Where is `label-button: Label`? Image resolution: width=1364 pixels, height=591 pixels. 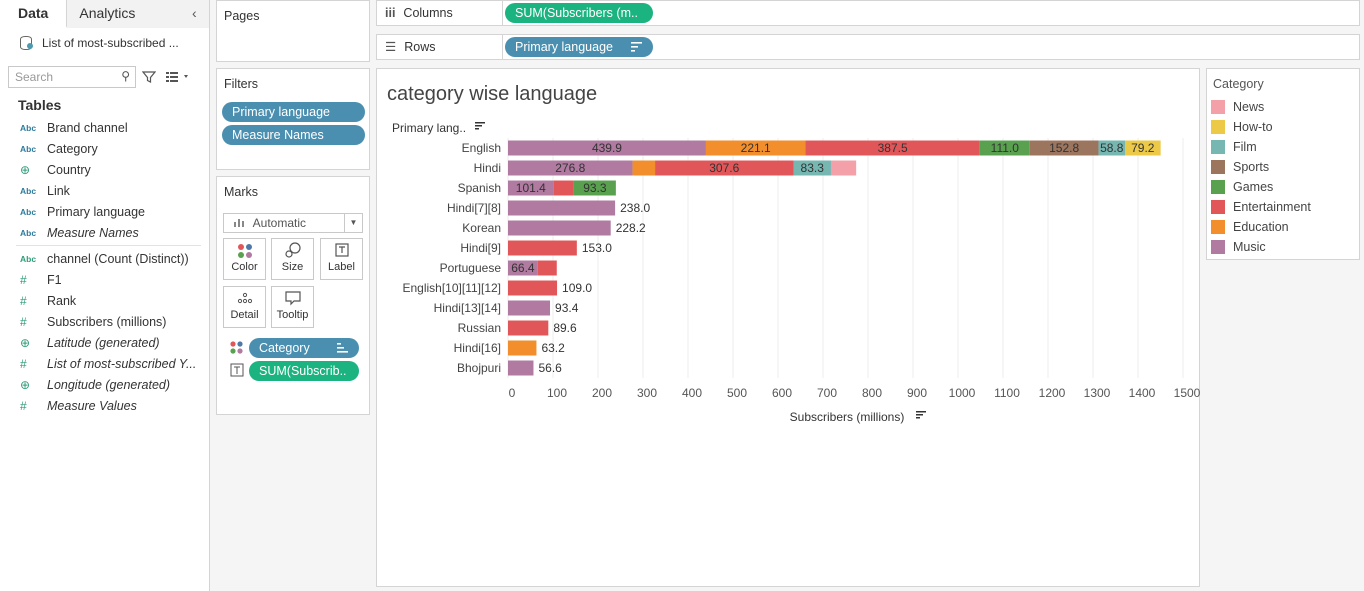 label-button: Label is located at coordinates (341, 259).